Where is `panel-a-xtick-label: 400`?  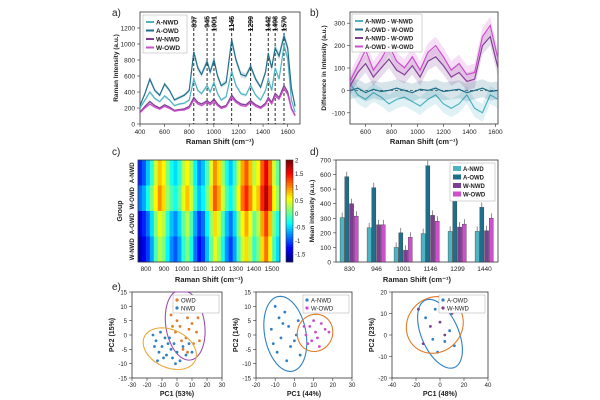
panel-a-xtick-label: 400 is located at coordinates (140, 132).